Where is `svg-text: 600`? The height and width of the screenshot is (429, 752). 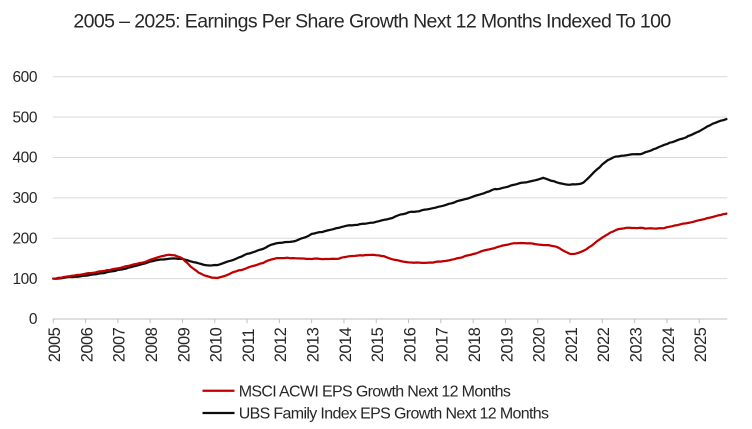
svg-text: 600 is located at coordinates (24, 77).